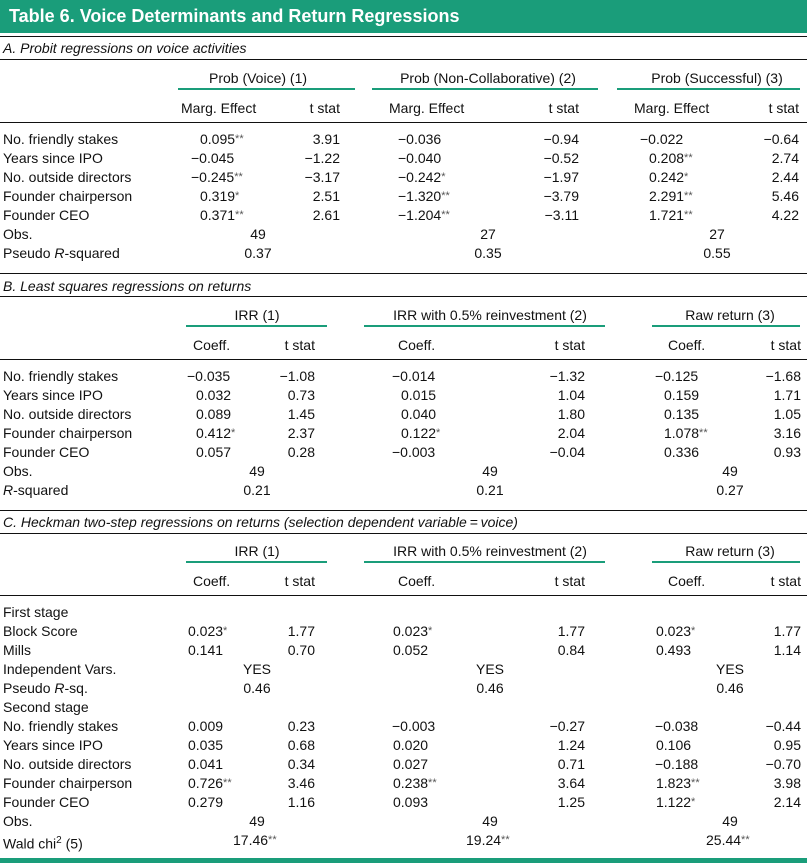  I want to click on tstat-cell: 2.14, so click(787, 802).